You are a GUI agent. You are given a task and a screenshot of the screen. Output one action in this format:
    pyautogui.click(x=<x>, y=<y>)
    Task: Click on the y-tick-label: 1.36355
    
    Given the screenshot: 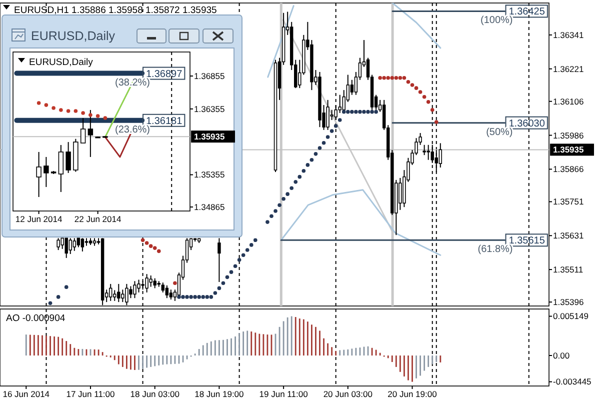 What is the action you would take?
    pyautogui.click(x=209, y=109)
    